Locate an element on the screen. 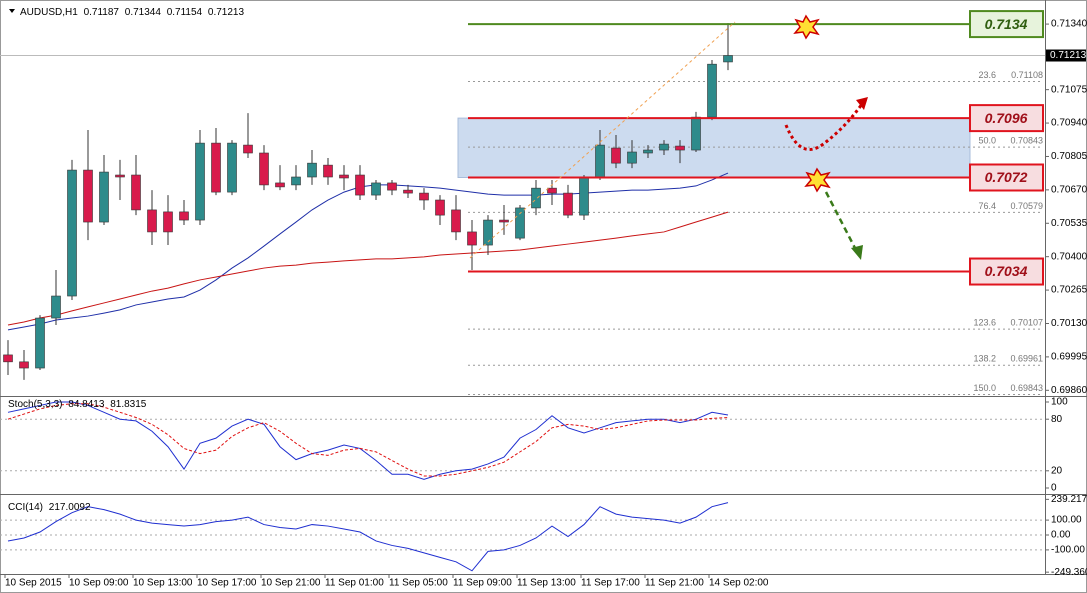 The height and width of the screenshot is (593, 1087). y-tick-label: 0 is located at coordinates (1054, 488).